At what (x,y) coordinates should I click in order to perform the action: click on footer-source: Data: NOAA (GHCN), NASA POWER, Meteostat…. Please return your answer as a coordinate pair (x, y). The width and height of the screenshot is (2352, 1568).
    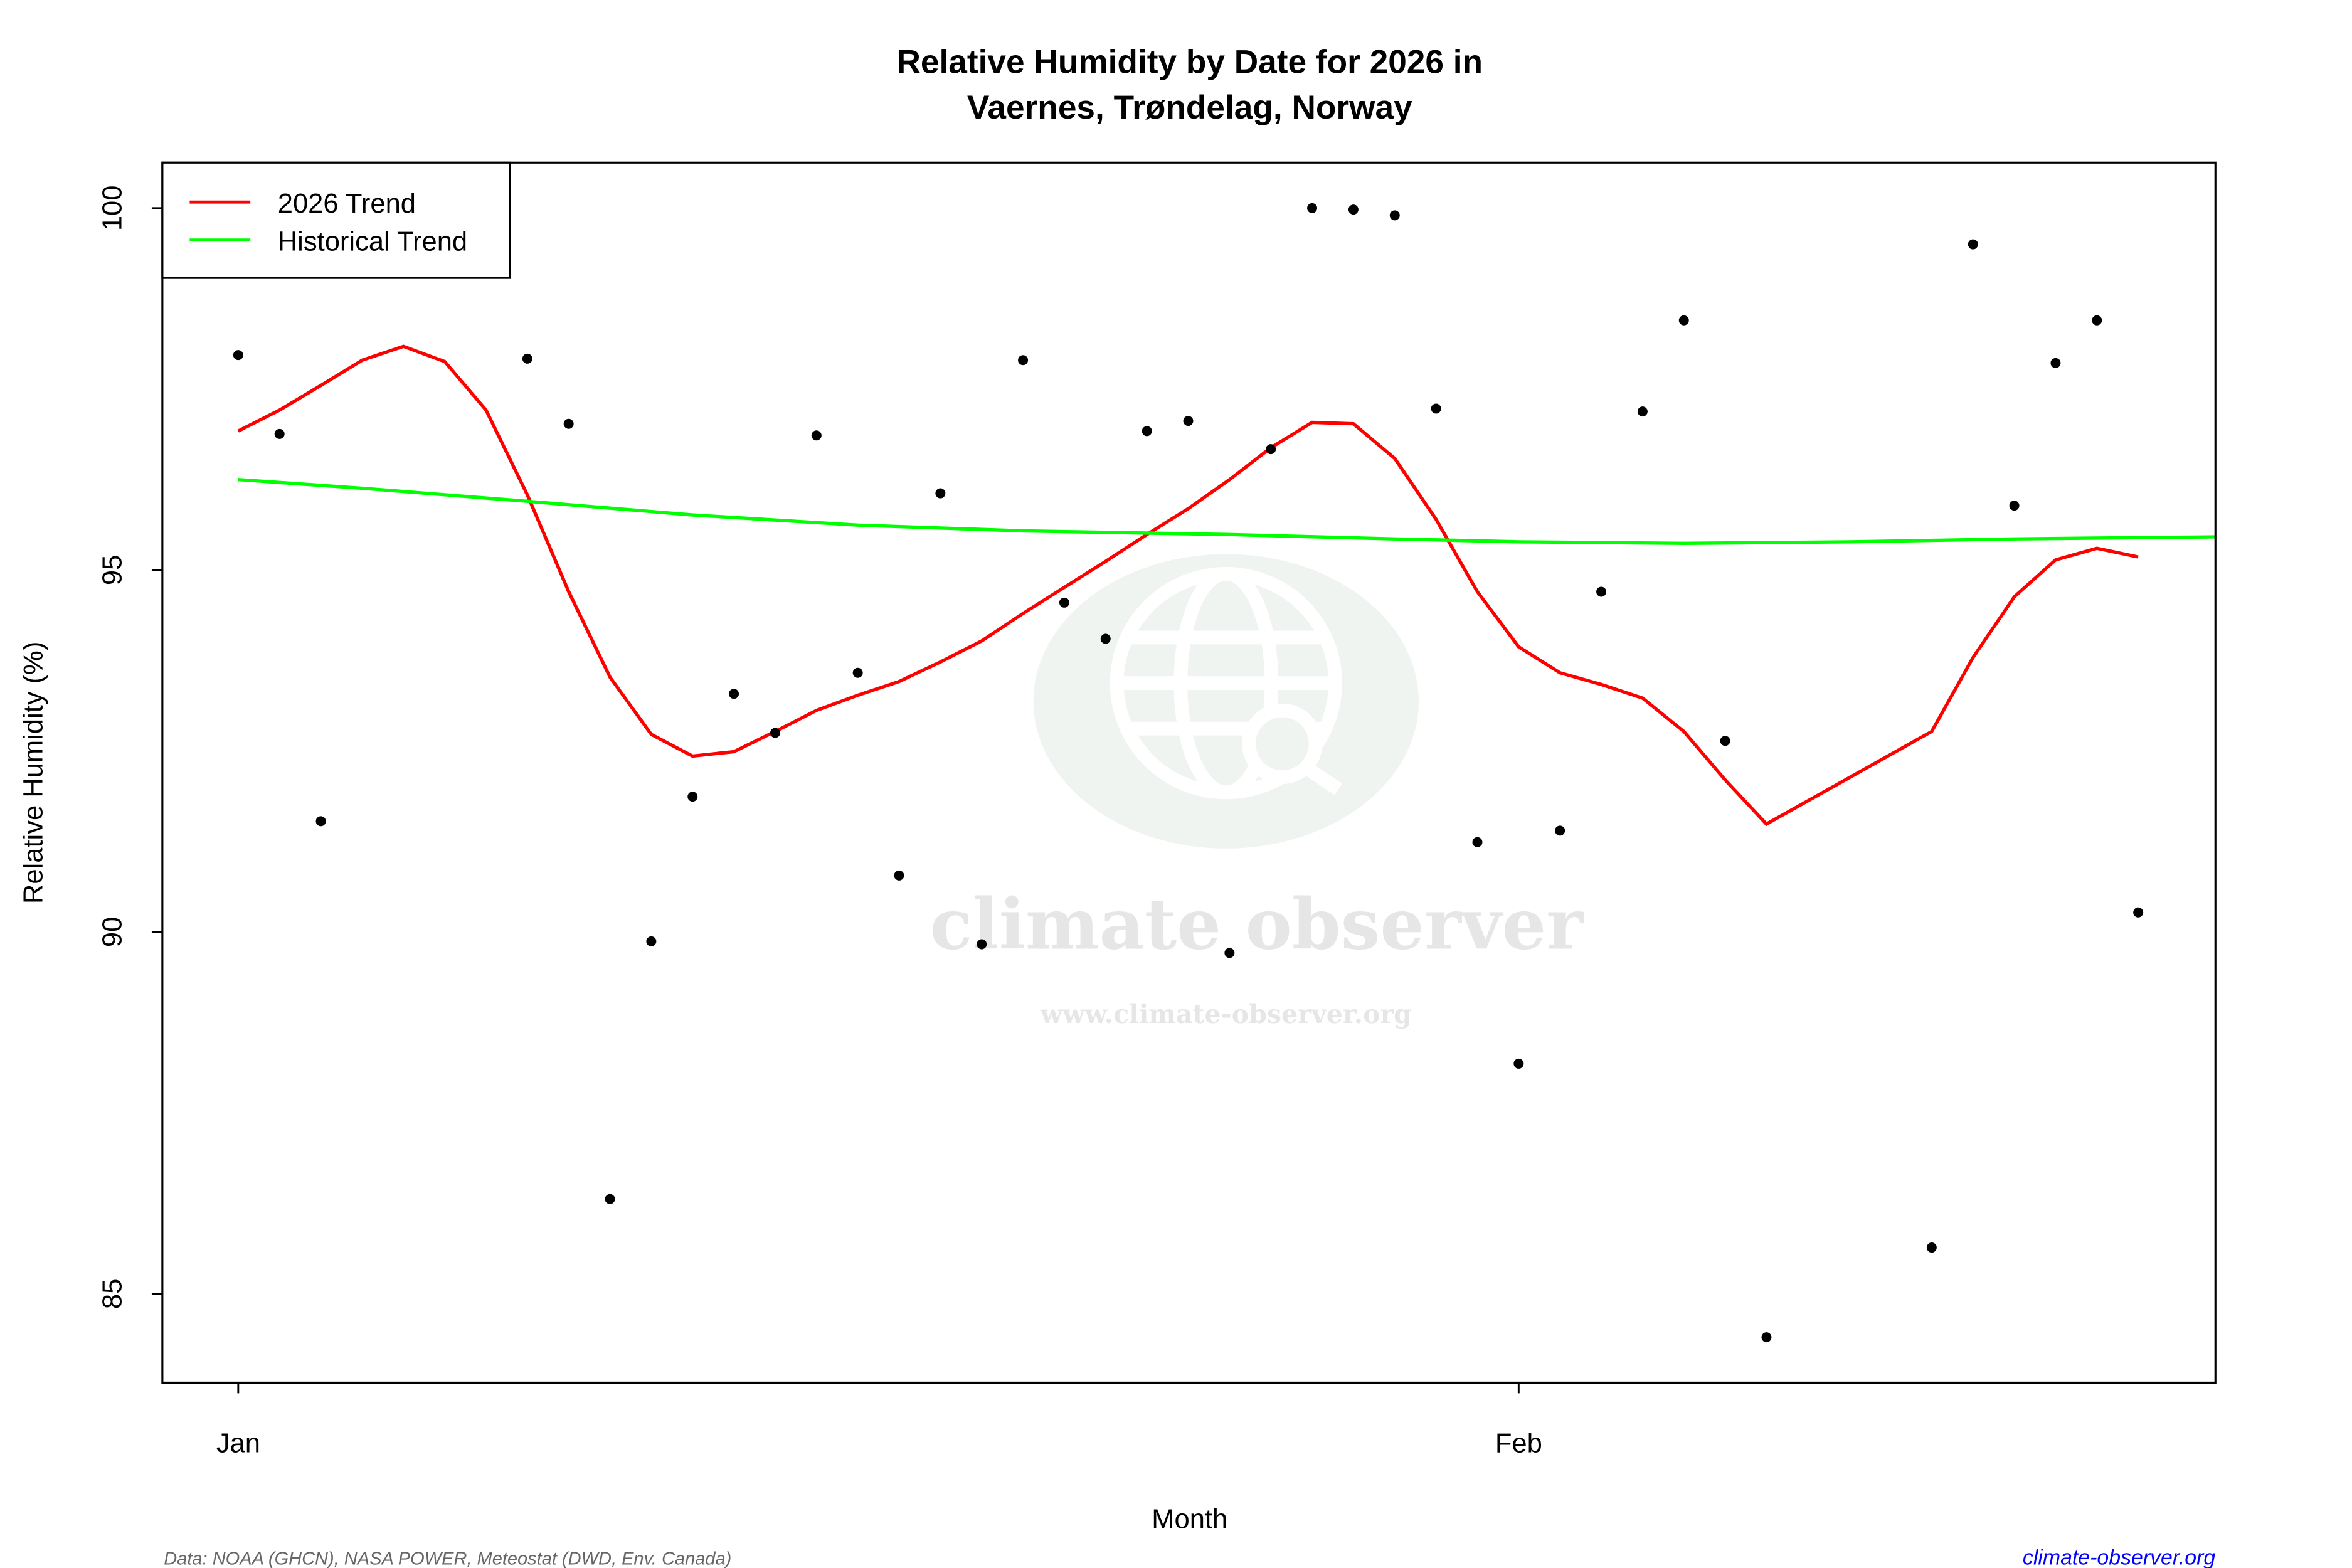
    Looking at the image, I should click on (447, 1558).